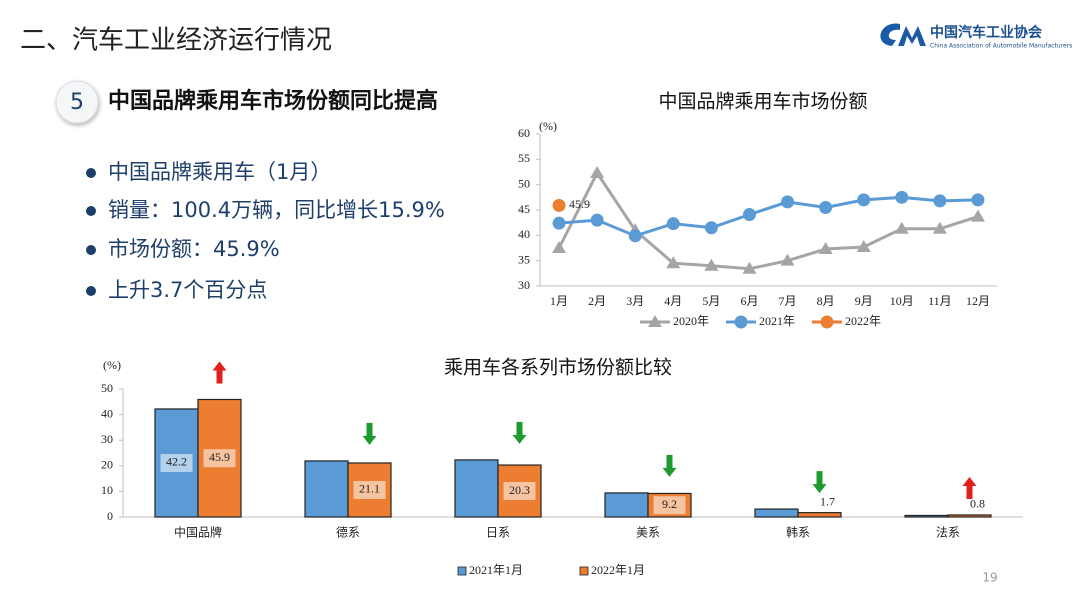  Describe the element at coordinates (219, 172) in the screenshot. I see `bullet-text: 中国品牌乘用车（1月）` at that location.